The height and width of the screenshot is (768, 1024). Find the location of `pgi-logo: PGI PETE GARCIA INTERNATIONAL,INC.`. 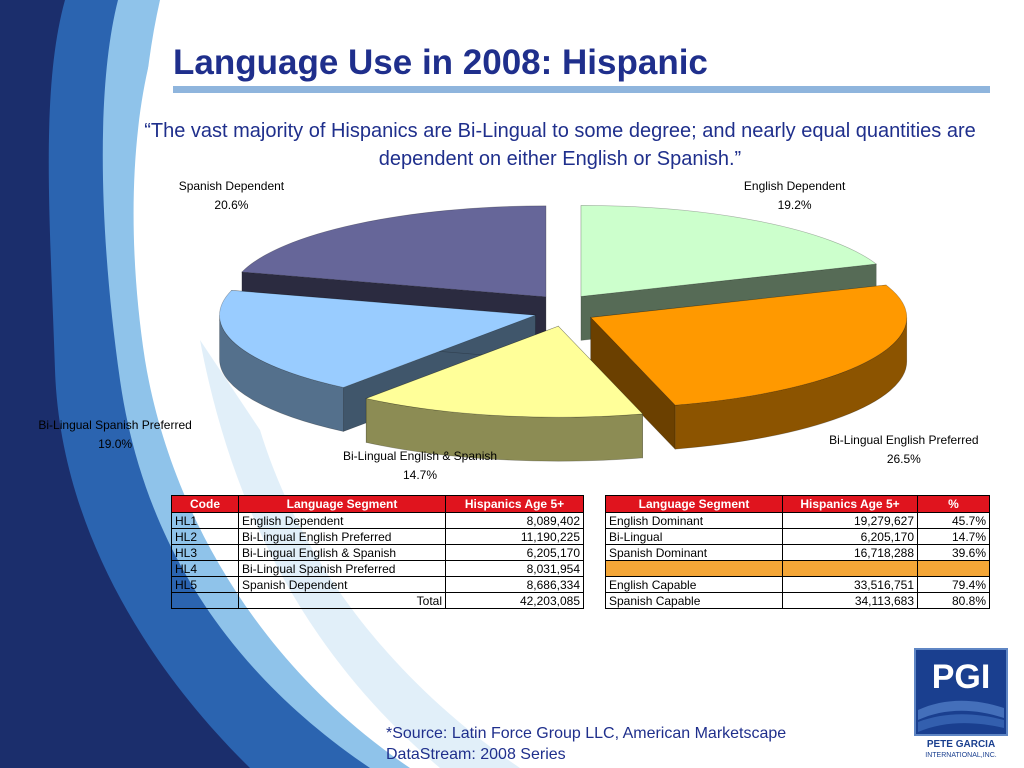

pgi-logo: PGI PETE GARCIA INTERNATIONAL,INC. is located at coordinates (961, 703).